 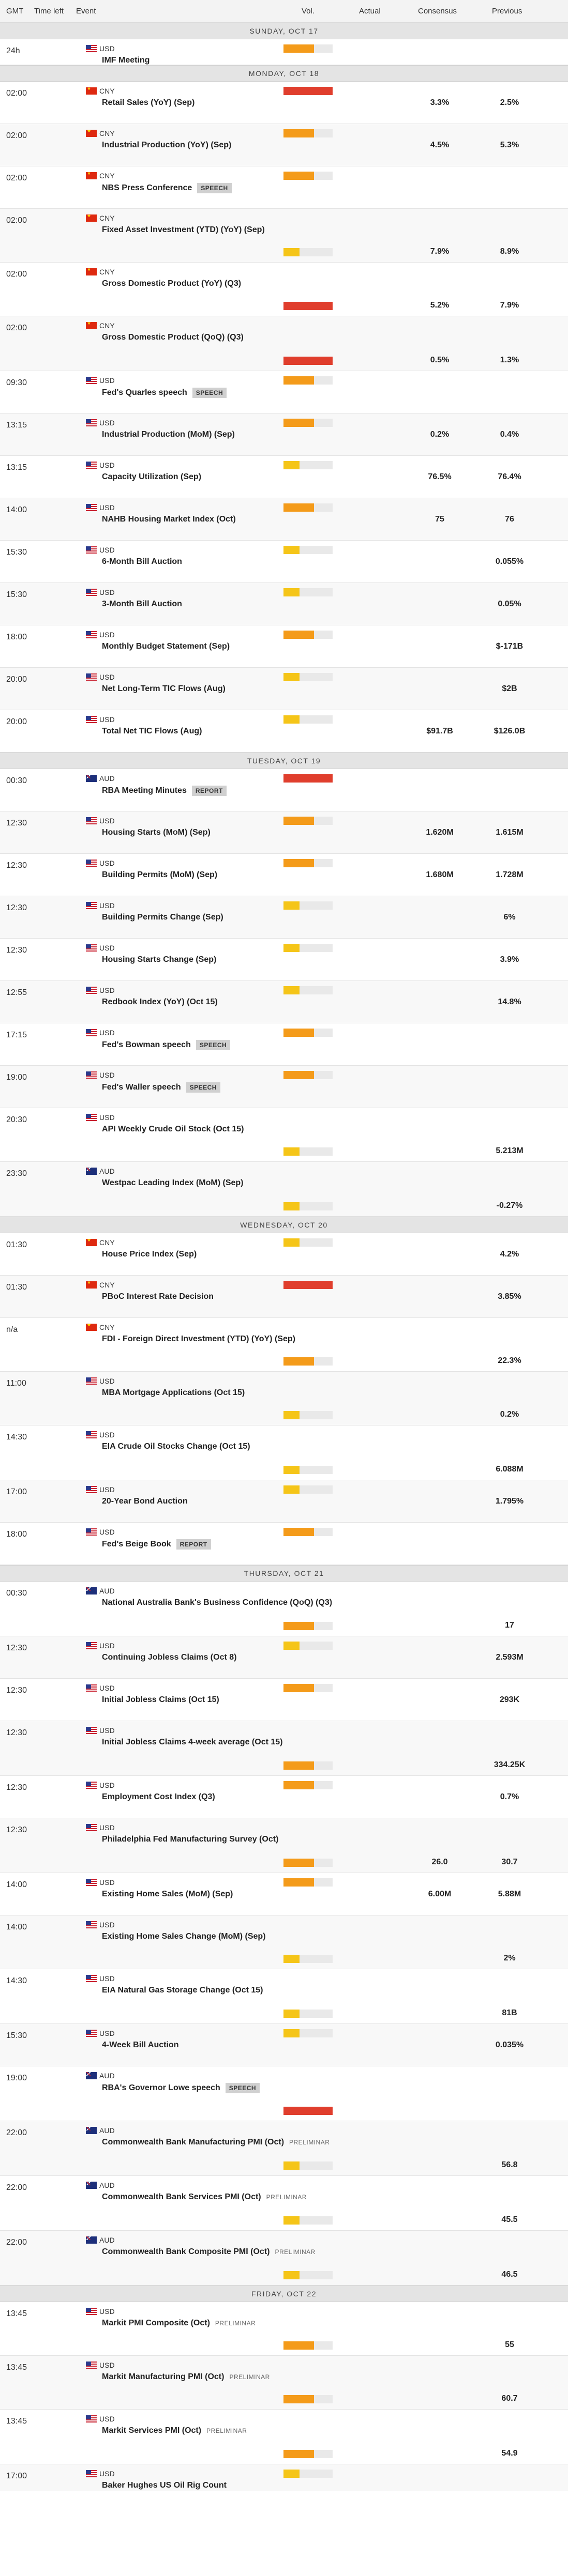 I want to click on event-title: Capacity Utilization (Sep), so click(x=152, y=477).